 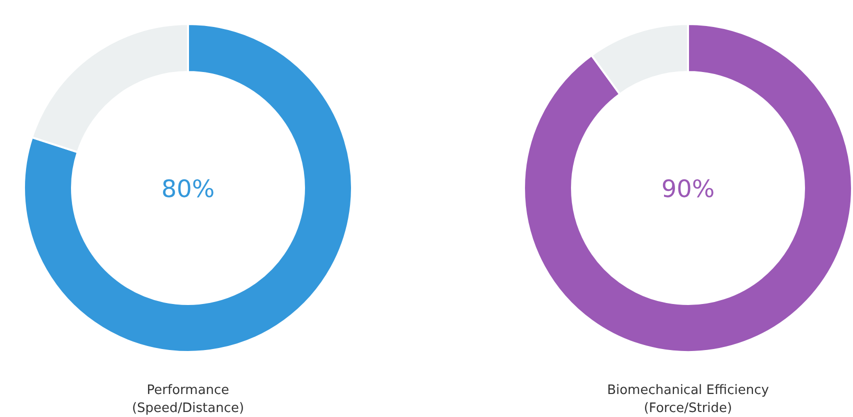 What do you see at coordinates (188, 399) in the screenshot?
I see `text: Performance (Speed/Distance)` at bounding box center [188, 399].